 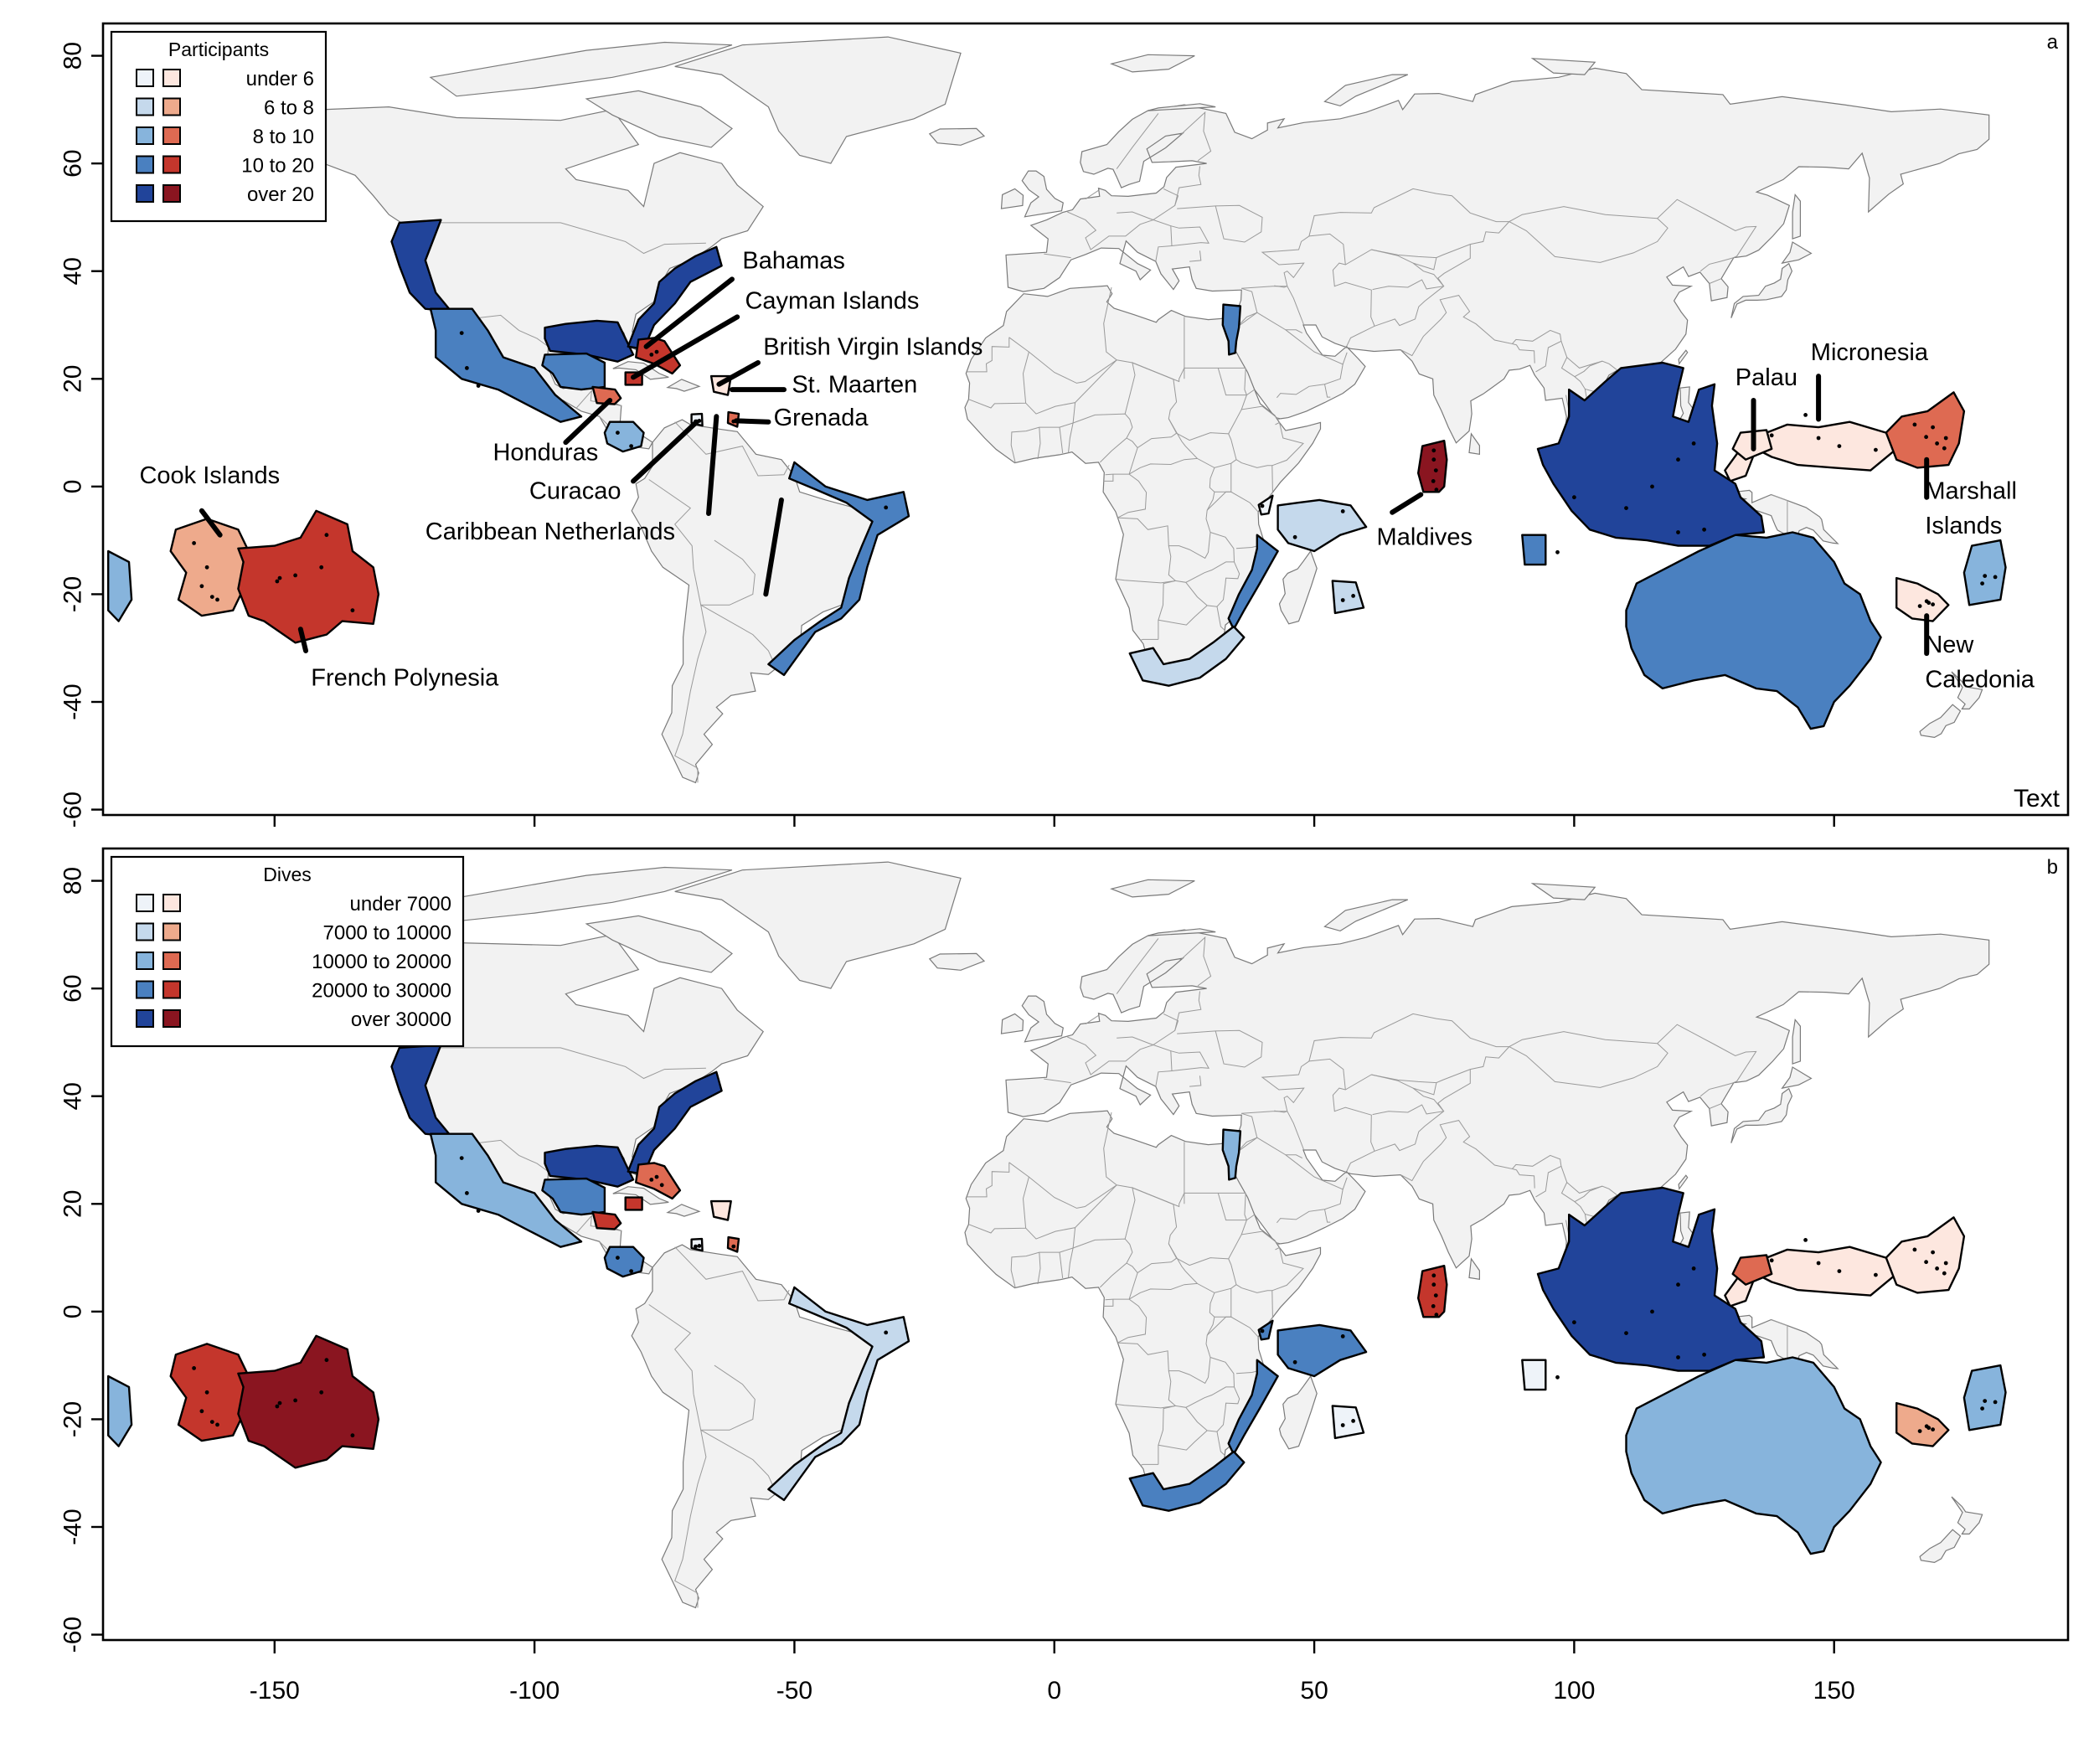 What do you see at coordinates (550, 531) in the screenshot?
I see `label-caribnl: Caribbean Netherlands` at bounding box center [550, 531].